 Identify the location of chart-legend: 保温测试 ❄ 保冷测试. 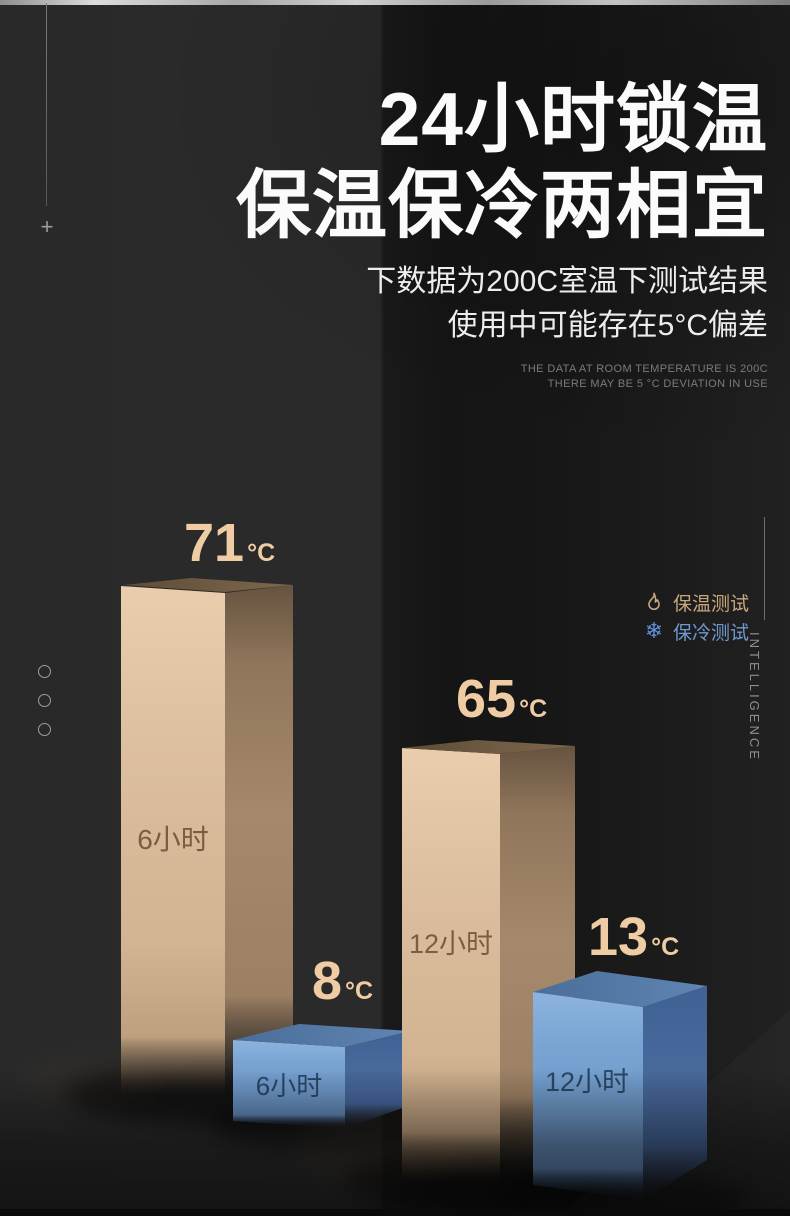
(695, 618).